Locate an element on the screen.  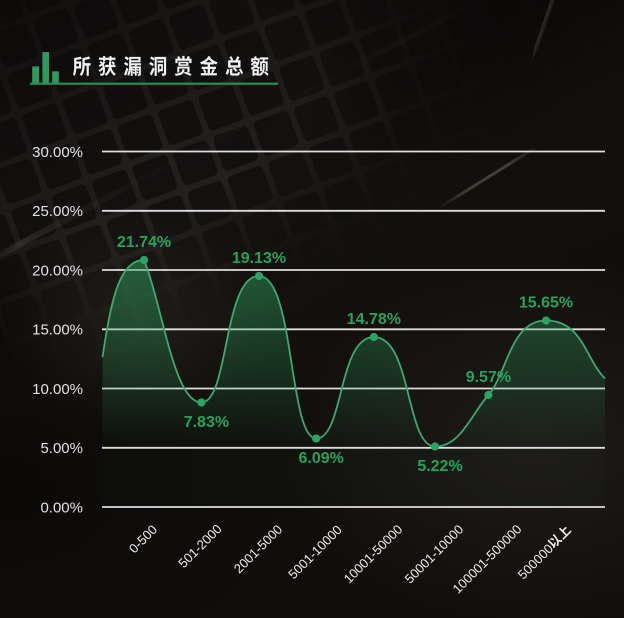
svg-text: 5.00% is located at coordinates (61, 448).